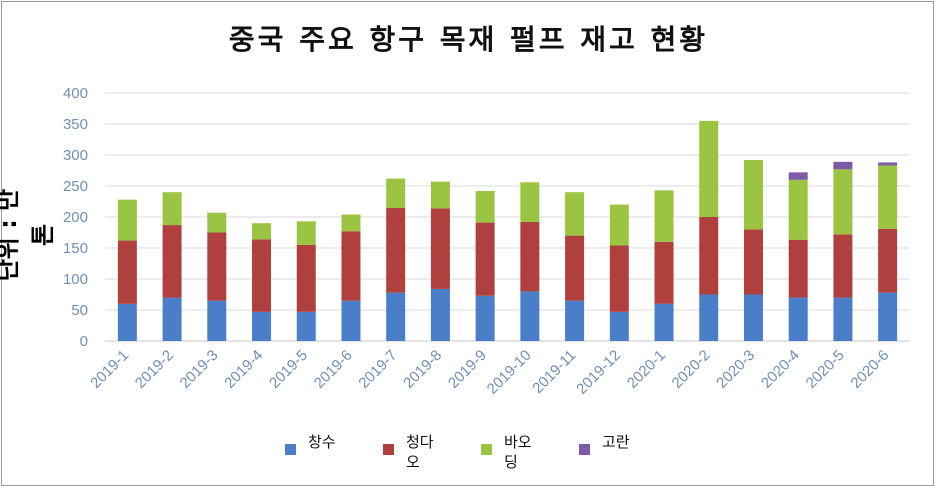 The image size is (937, 489). Describe the element at coordinates (554, 372) in the screenshot. I see `x-tick-label: 2019-11` at that location.